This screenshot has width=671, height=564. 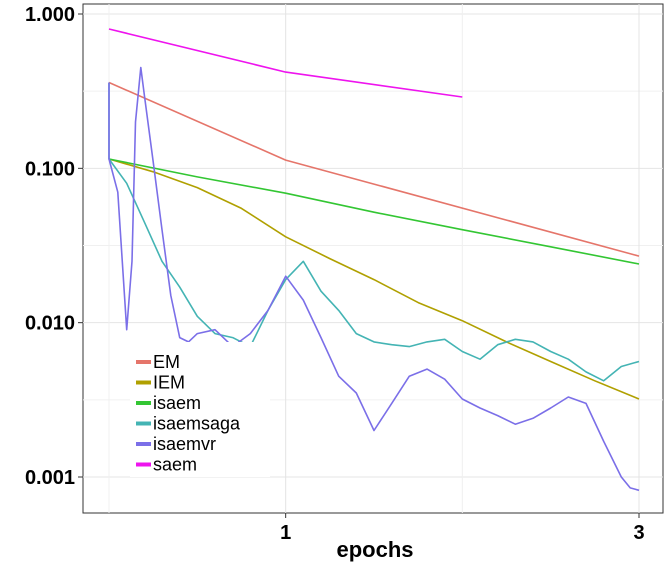 I want to click on x-axis-title: epochs, so click(x=374, y=549).